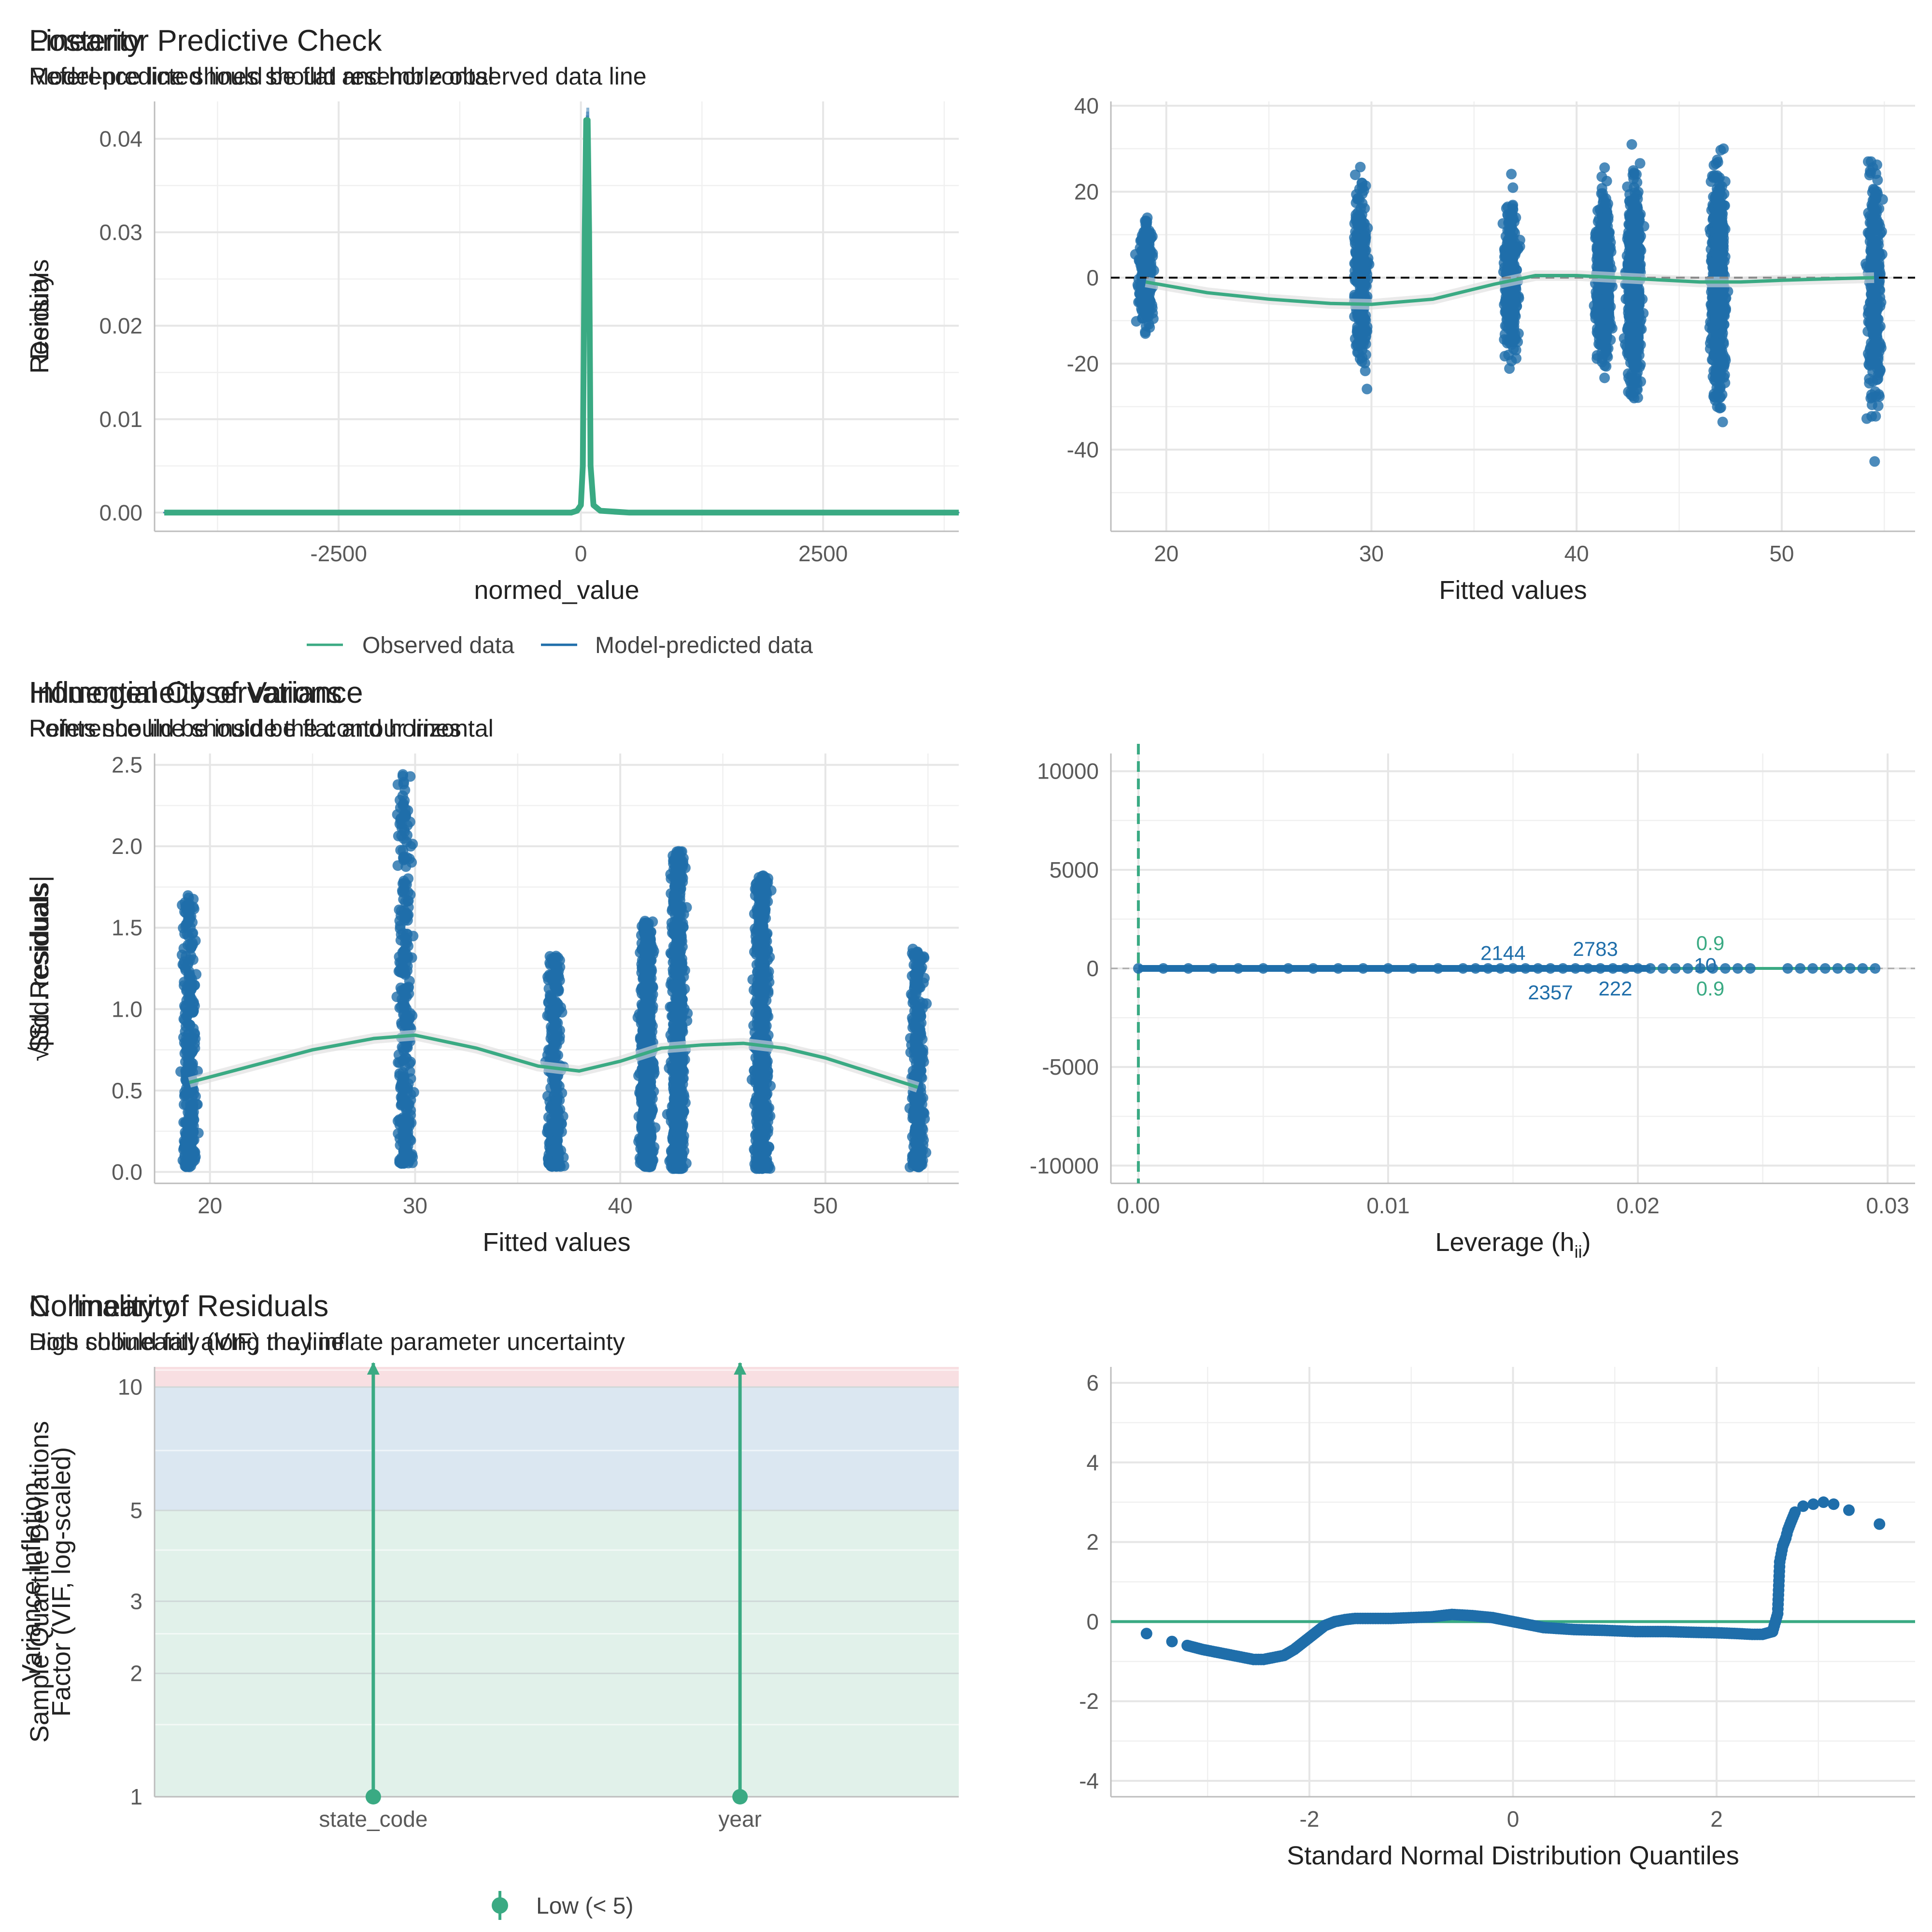 Image resolution: width=1932 pixels, height=1932 pixels. Describe the element at coordinates (1509, 303) in the screenshot. I see `scatter-points` at that location.